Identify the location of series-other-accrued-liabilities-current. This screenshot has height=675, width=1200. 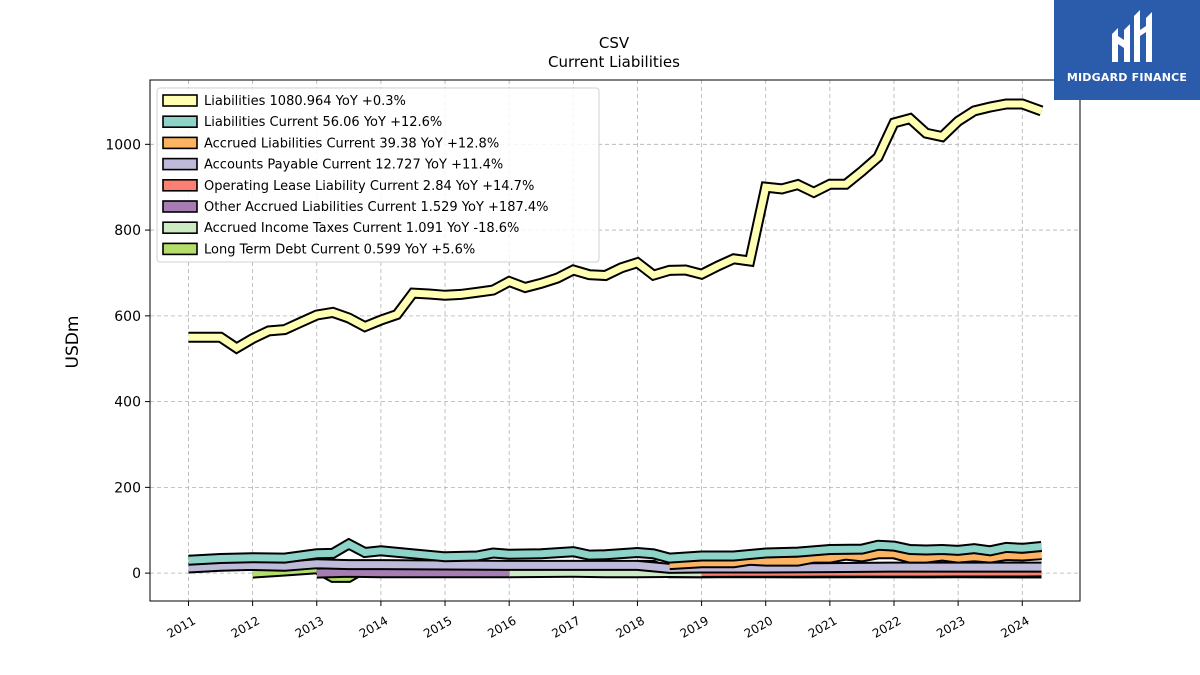
(413, 572).